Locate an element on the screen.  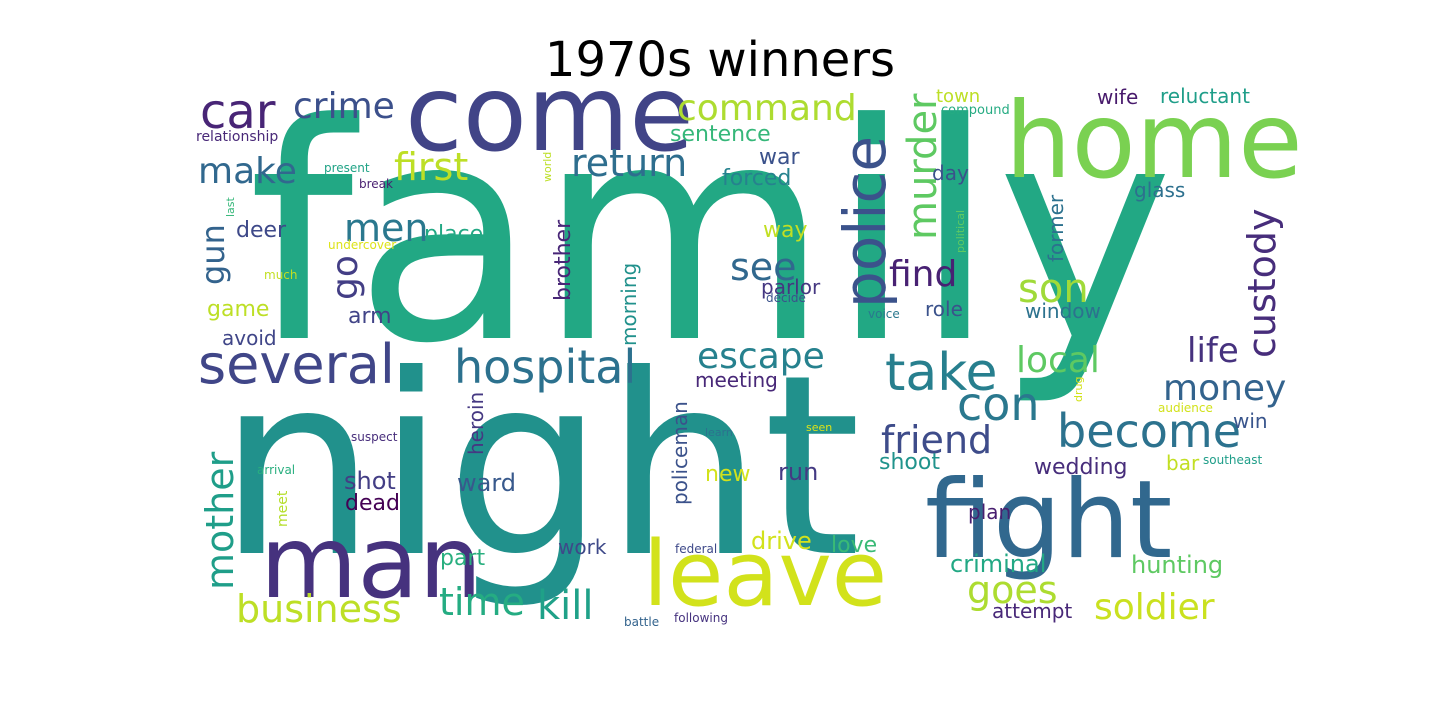
word-following: following is located at coordinates (701, 618).